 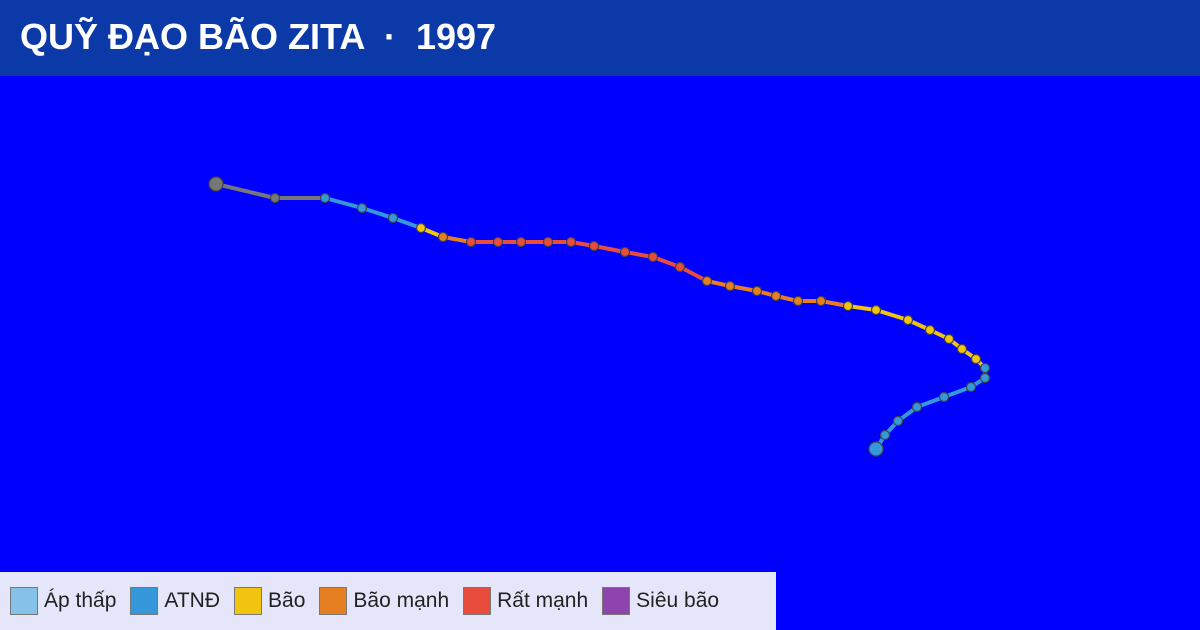 I want to click on legend-label: Rất mạnh, so click(x=543, y=600).